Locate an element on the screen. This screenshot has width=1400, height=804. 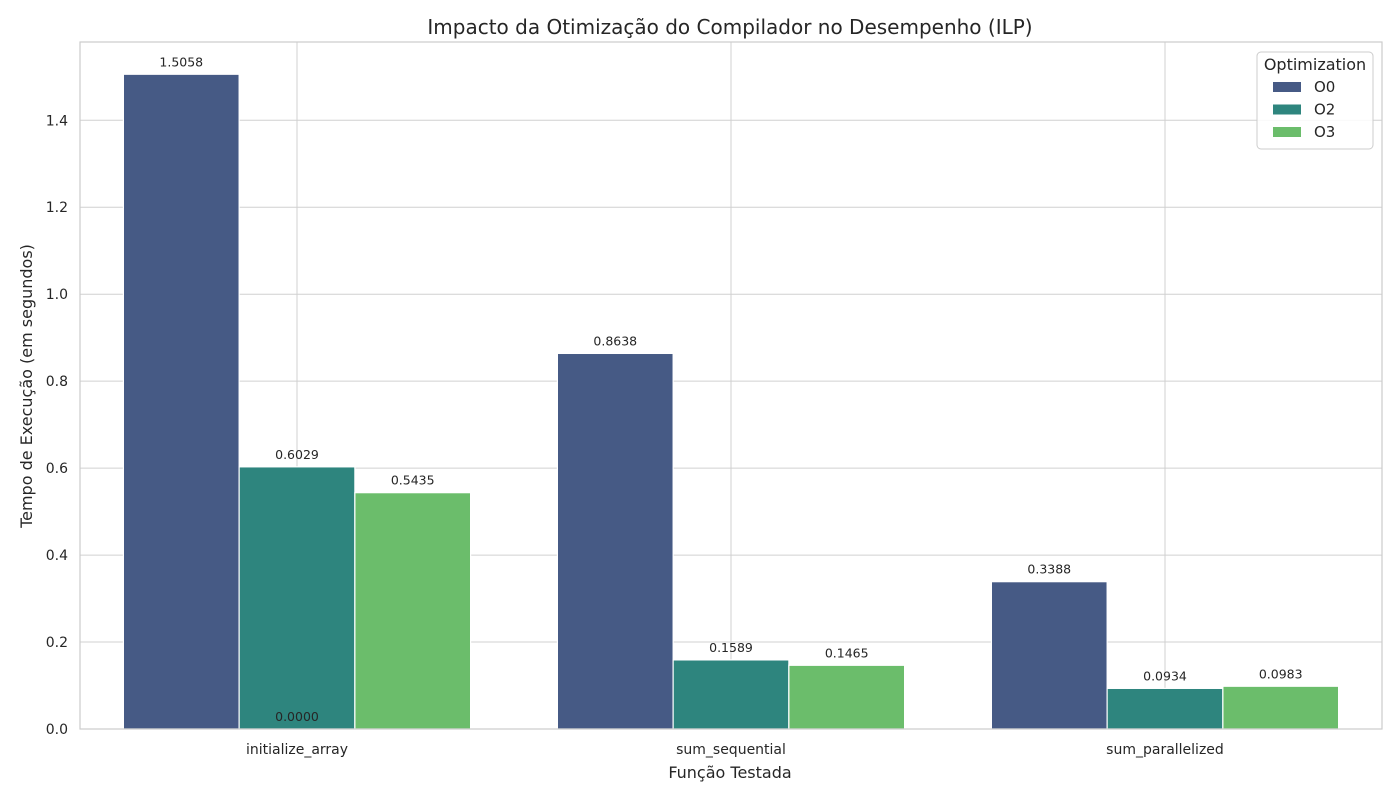
legend-swatch-O2 is located at coordinates (1287, 109).